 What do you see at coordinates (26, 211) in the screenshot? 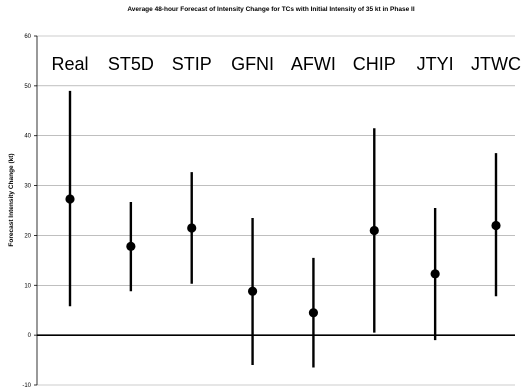
I see `y-tick-labels: -10 0 10 20 30 40 50 60` at bounding box center [26, 211].